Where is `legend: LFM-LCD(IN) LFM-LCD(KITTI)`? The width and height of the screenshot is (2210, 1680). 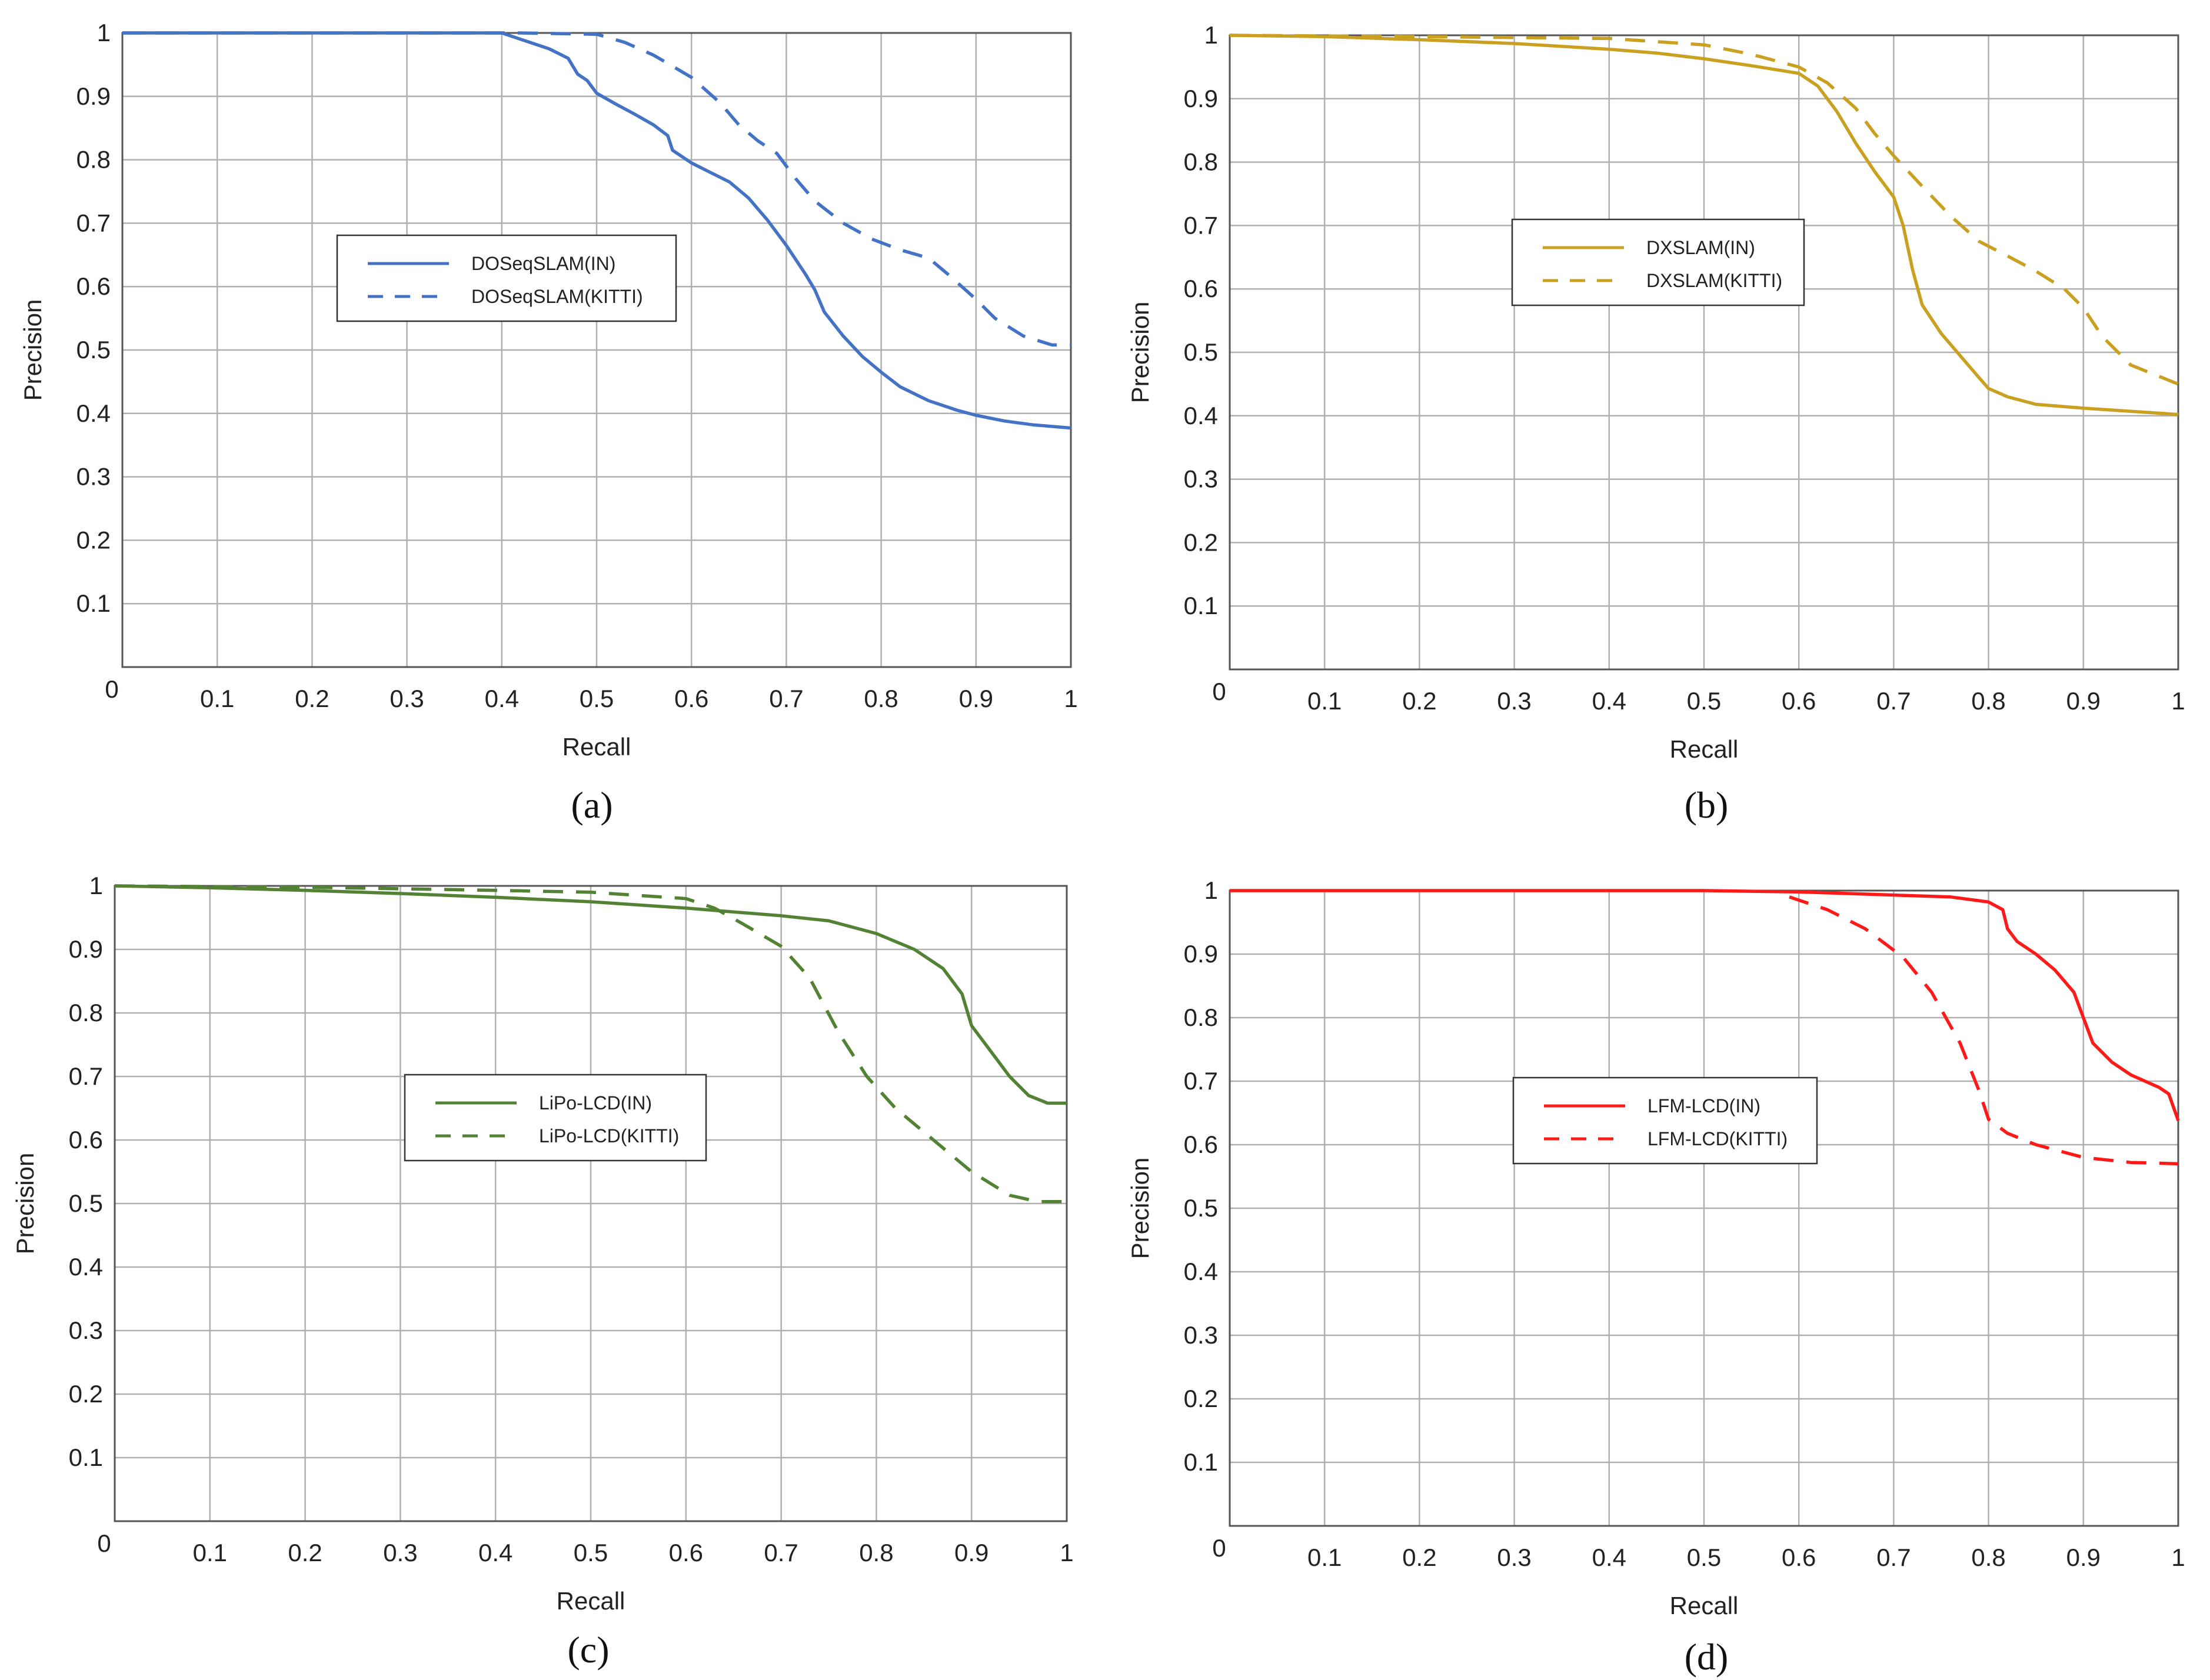
legend: LFM-LCD(IN) LFM-LCD(KITTI) is located at coordinates (1665, 1120).